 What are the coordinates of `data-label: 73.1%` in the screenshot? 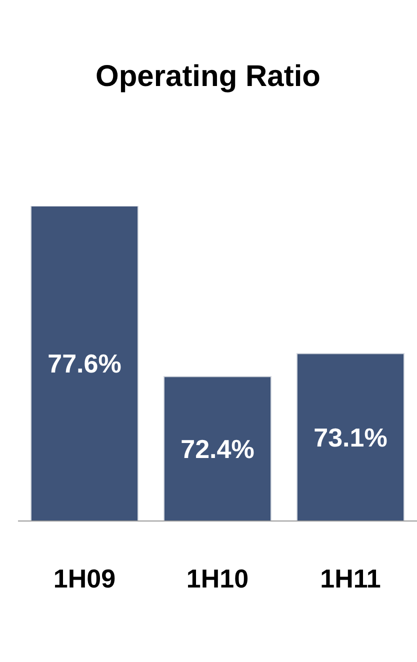 It's located at (351, 437).